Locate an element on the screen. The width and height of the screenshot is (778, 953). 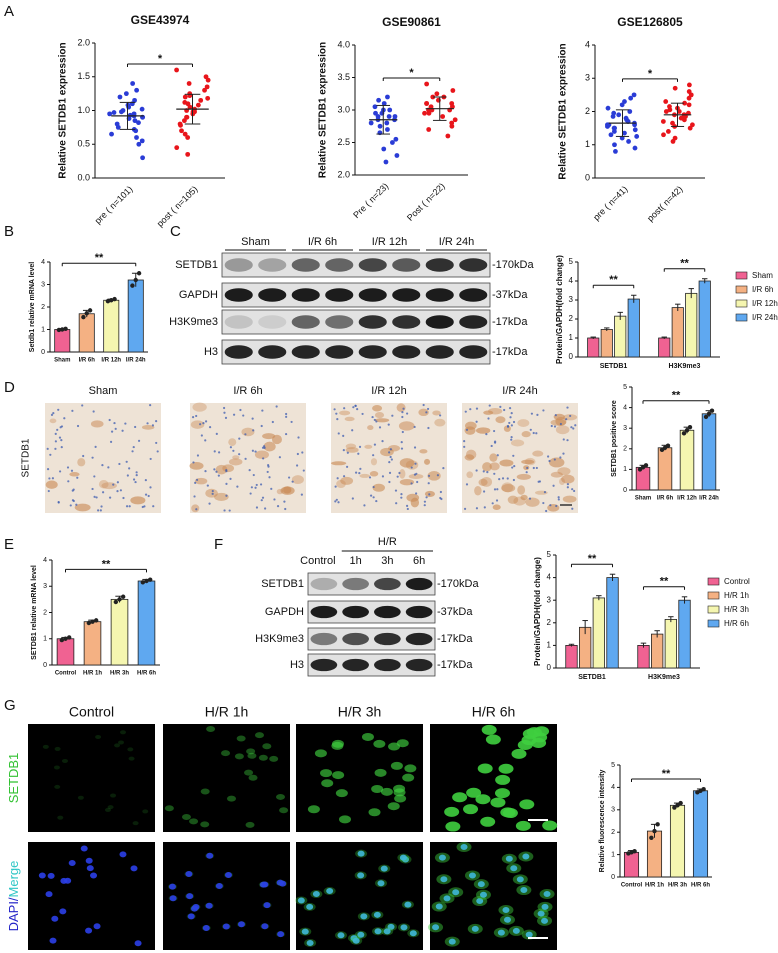
y-tick-label: 3.5 is located at coordinates (343, 77).